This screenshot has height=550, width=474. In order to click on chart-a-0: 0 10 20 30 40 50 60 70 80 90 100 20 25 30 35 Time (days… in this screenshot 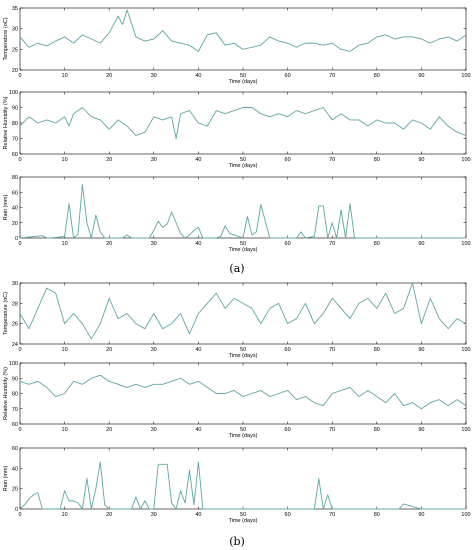, I will do `click(237, 45)`.